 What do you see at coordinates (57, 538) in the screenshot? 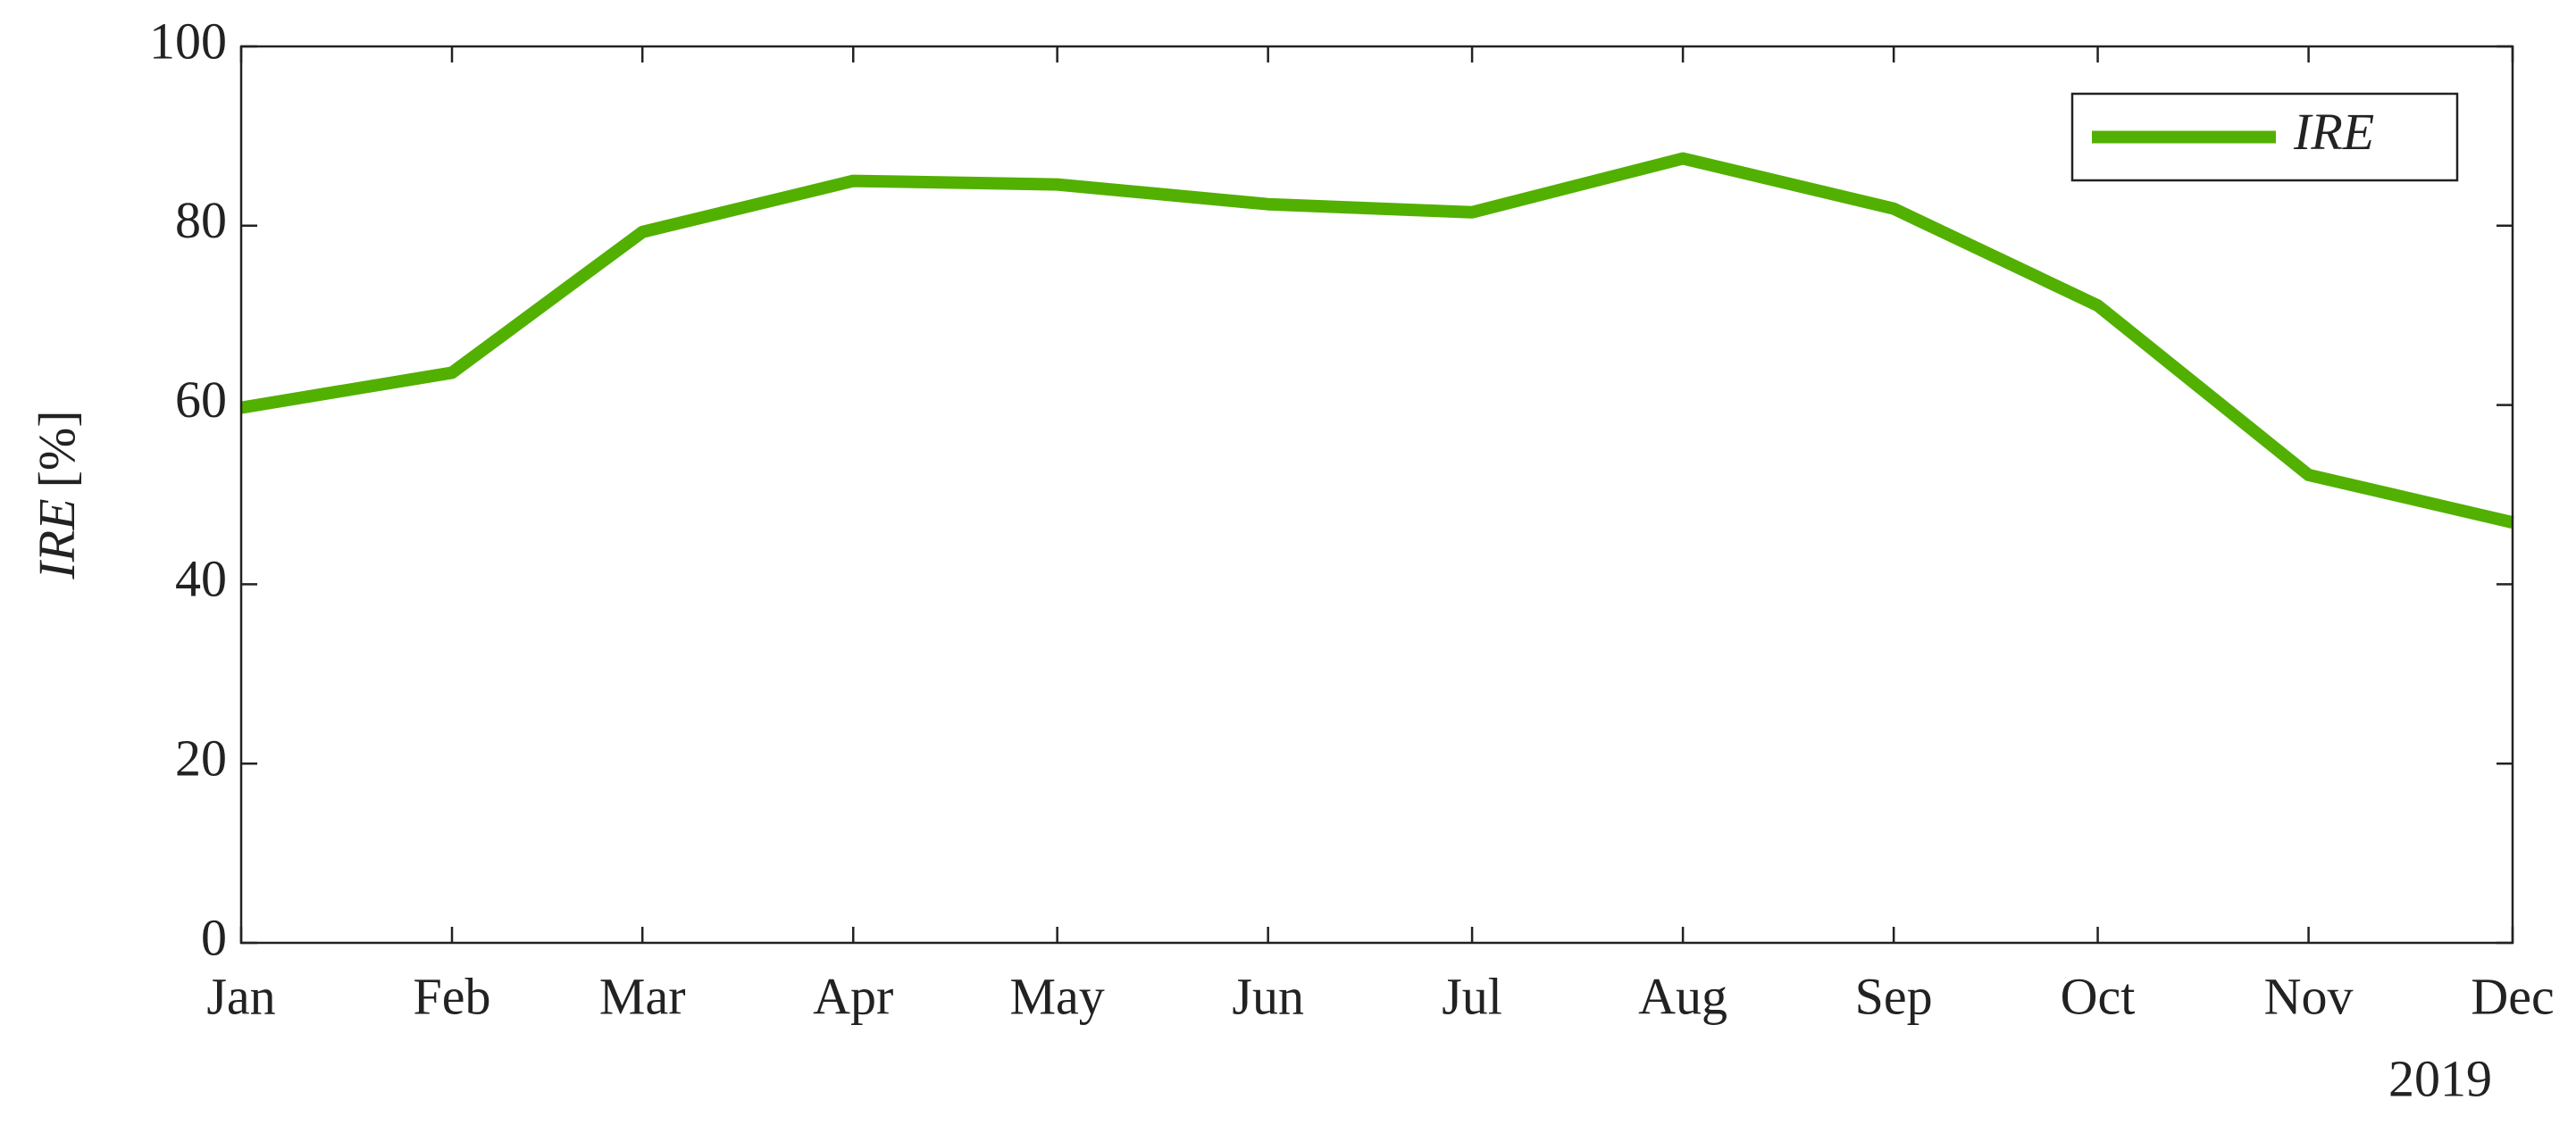
I see `y-label-variable: IRE` at bounding box center [57, 538].